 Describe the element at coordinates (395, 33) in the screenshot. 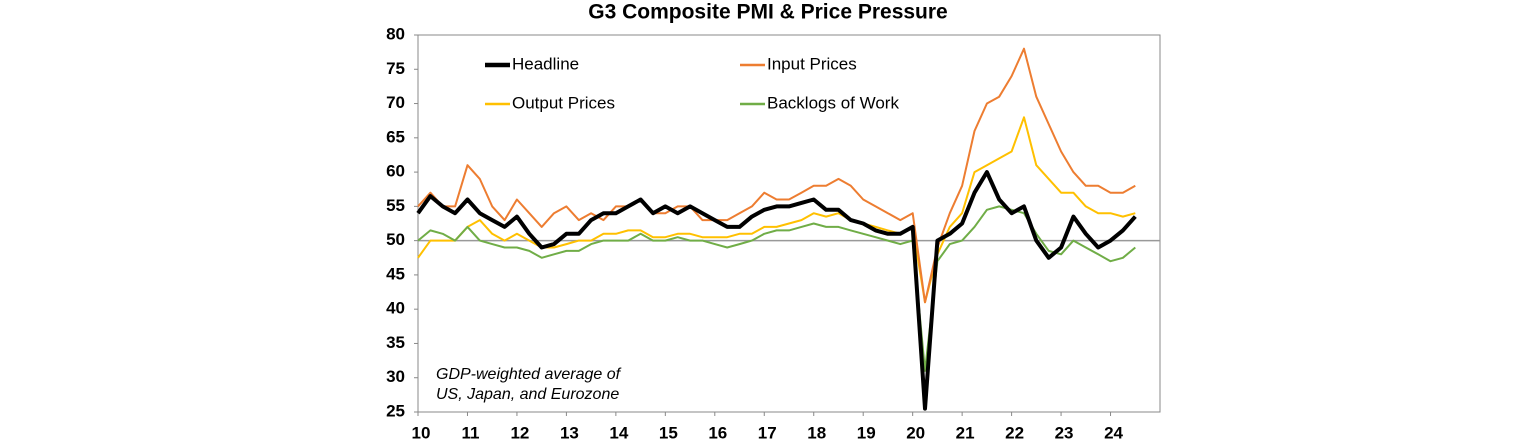

I see `y-tick-label: 80` at that location.